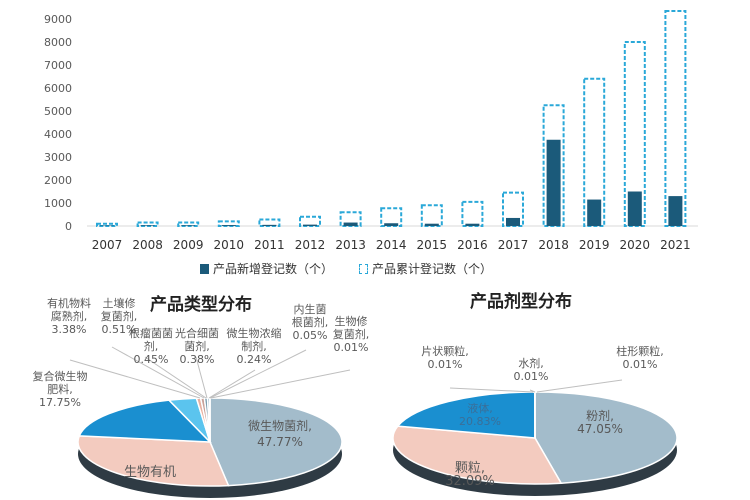  I want to click on label-复合微生物肥料: 复合微生物肥料, 17.75%, so click(60, 389).